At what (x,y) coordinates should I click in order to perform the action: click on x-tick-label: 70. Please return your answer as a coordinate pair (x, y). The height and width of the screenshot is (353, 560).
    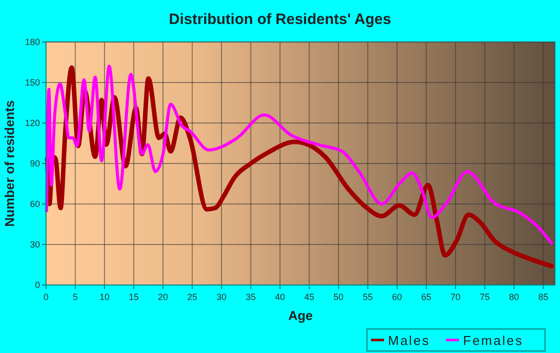
    Looking at the image, I should click on (455, 297).